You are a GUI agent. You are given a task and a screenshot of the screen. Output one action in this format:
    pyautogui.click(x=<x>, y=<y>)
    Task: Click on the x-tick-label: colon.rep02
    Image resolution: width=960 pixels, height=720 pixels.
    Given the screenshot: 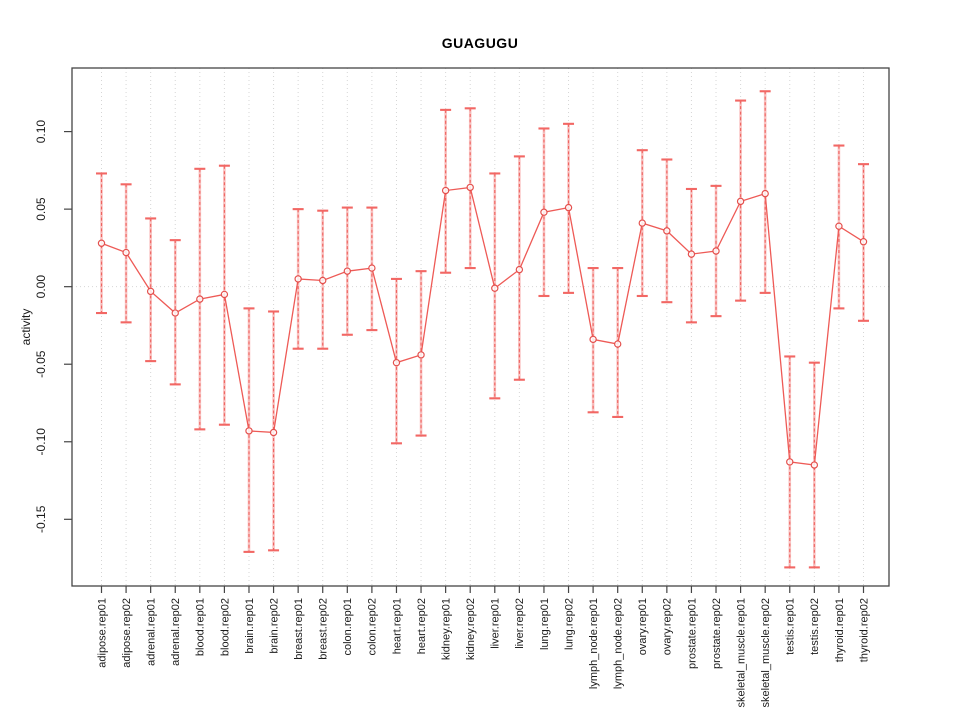 What is the action you would take?
    pyautogui.click(x=373, y=627)
    